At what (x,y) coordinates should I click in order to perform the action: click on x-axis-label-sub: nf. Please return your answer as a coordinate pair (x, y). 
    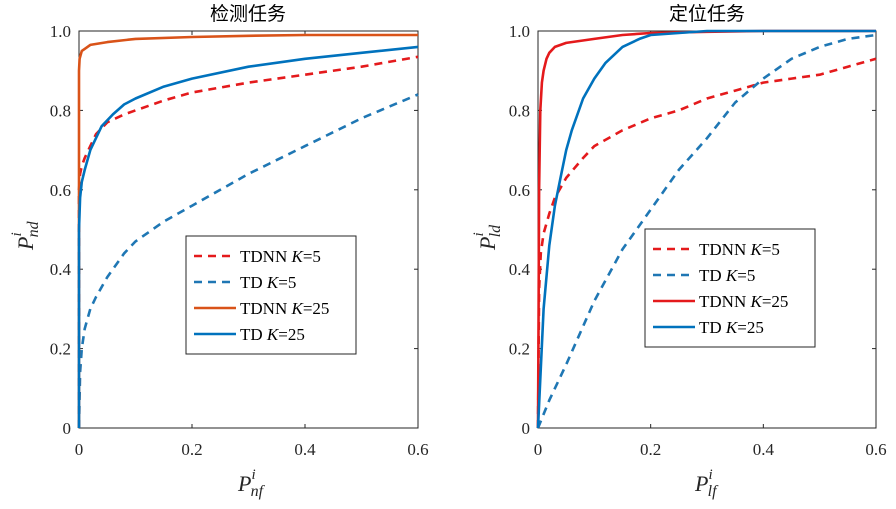
    Looking at the image, I should click on (258, 491).